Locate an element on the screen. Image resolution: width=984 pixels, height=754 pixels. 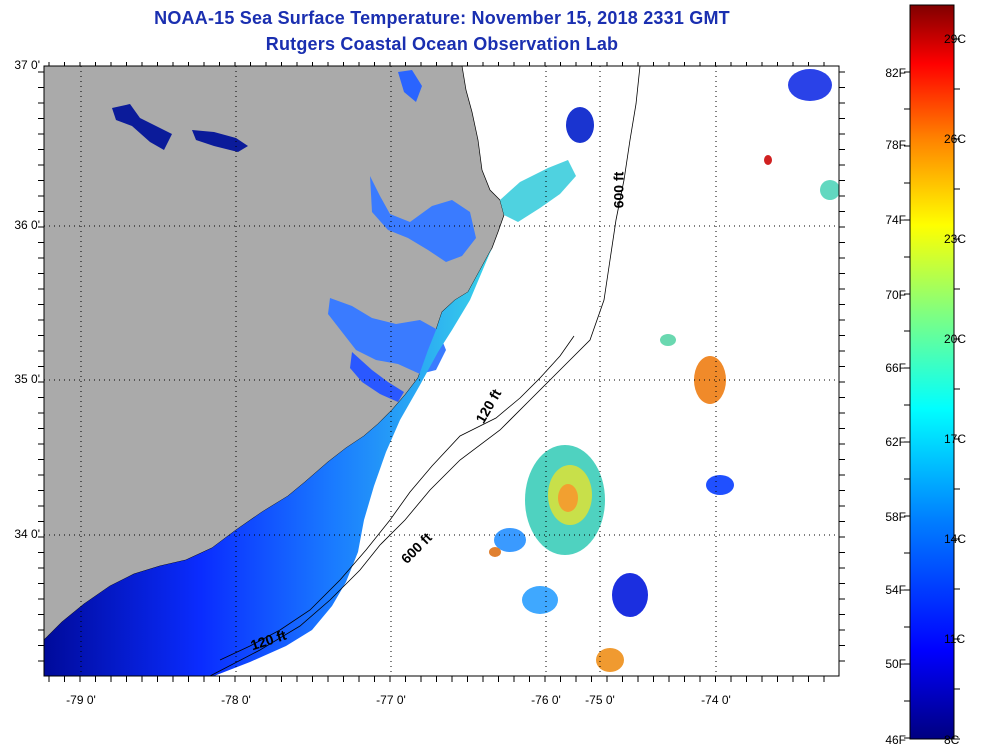
cbar-f-70: 70F is located at coordinates (895, 295).